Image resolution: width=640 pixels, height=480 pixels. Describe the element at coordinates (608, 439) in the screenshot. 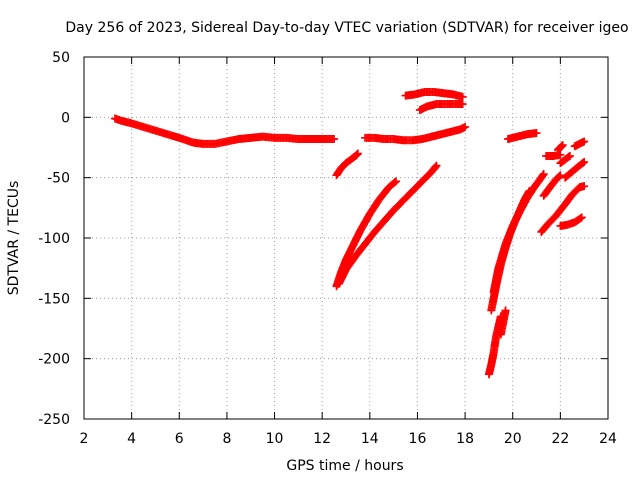

I see `x-tick-label: 24` at that location.